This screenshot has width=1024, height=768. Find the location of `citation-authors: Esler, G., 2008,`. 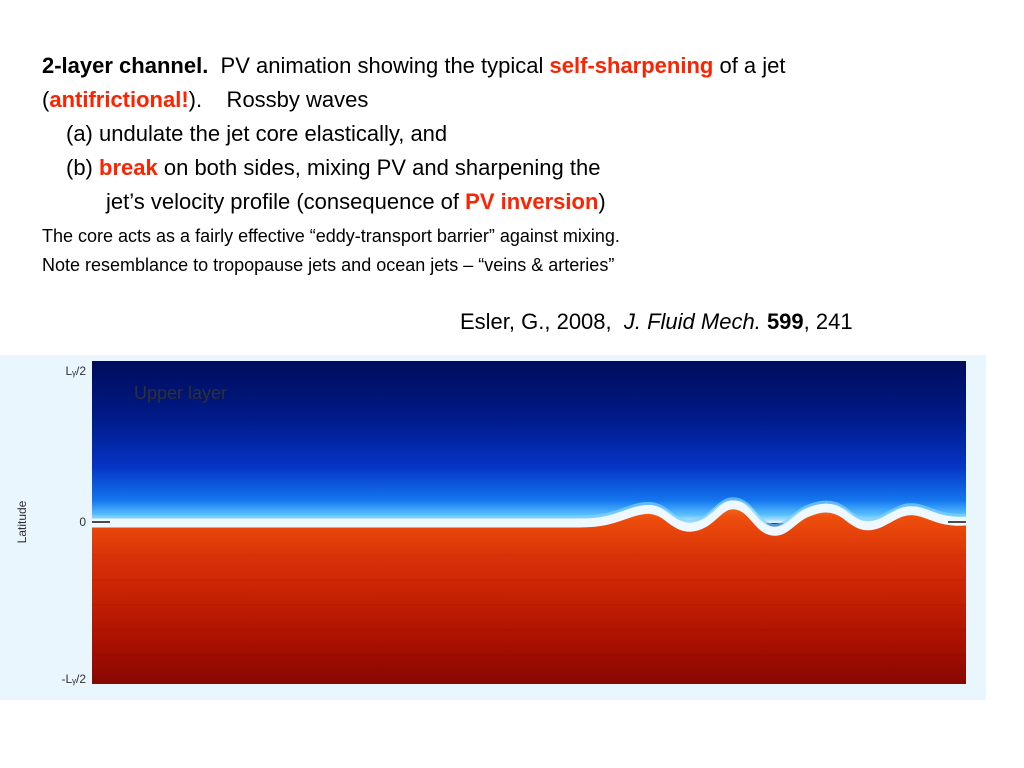

citation-authors: Esler, G., 2008, is located at coordinates (536, 321).